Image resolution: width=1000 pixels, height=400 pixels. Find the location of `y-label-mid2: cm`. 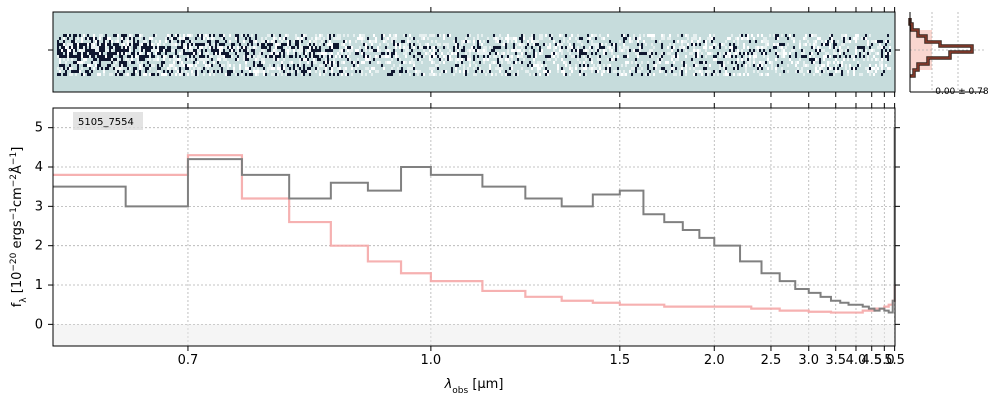

y-label-mid2: cm is located at coordinates (17, 197).